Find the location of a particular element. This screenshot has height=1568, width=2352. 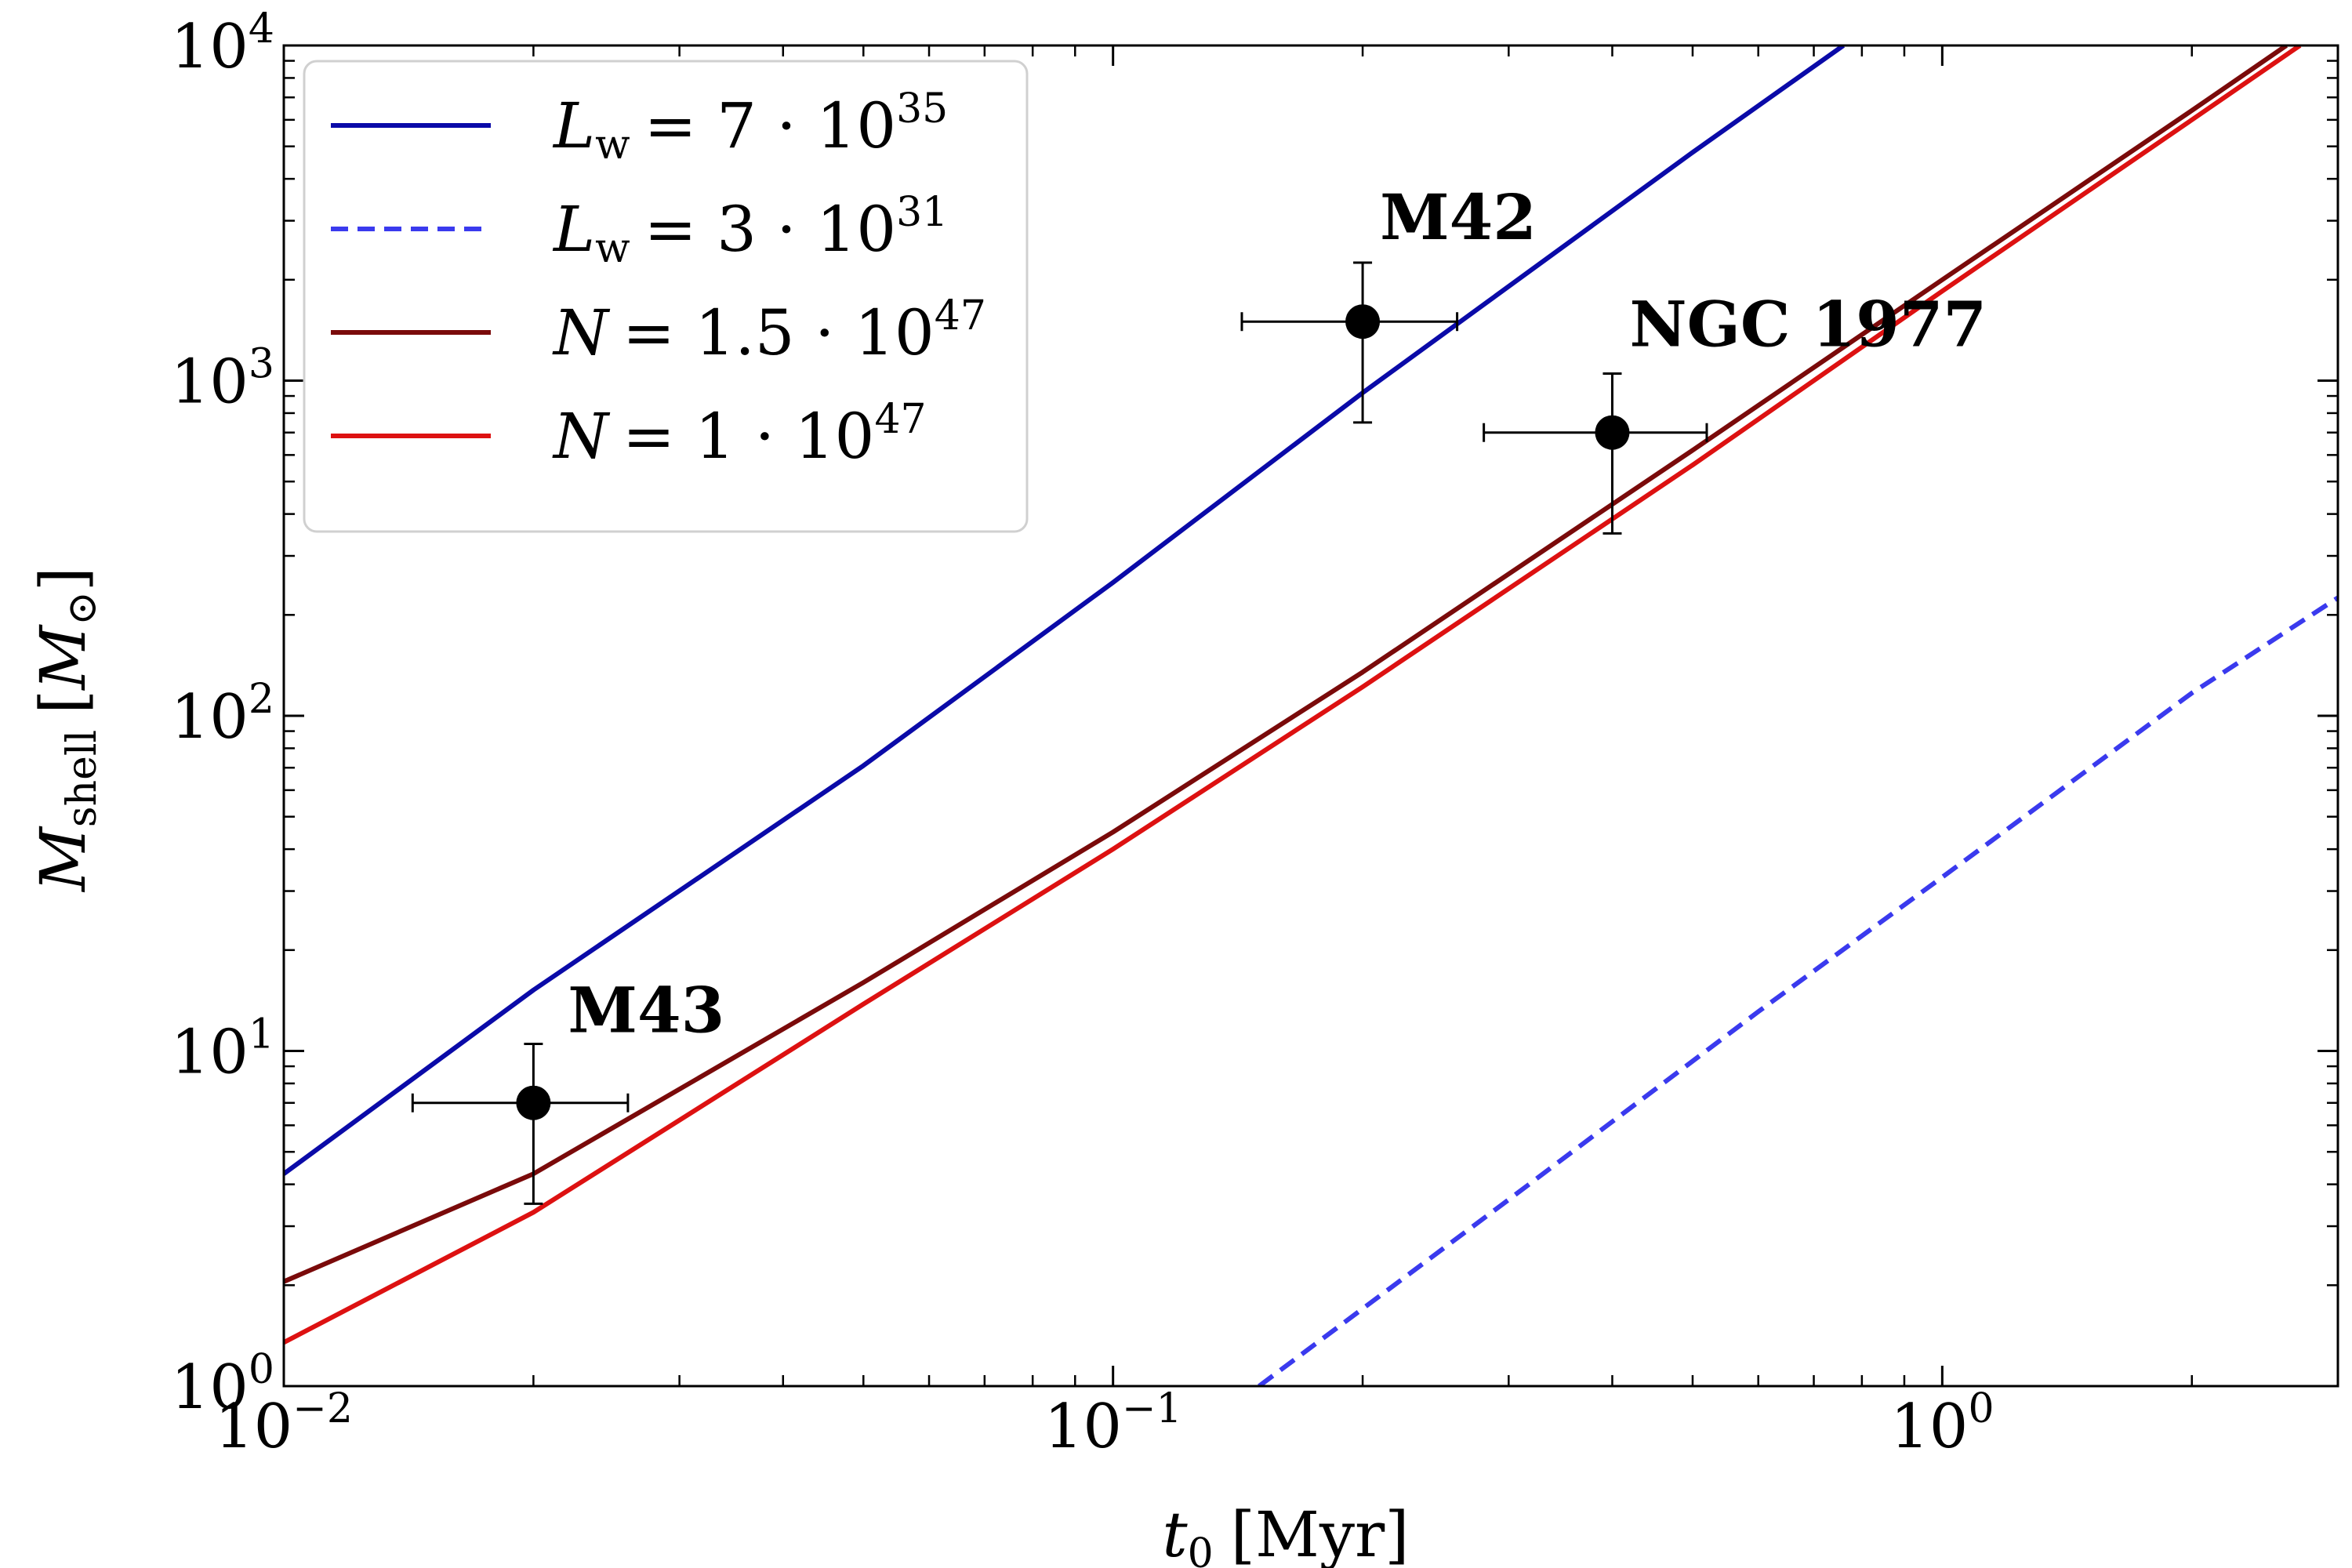

x-tick-label: 10⁻² is located at coordinates (284, 1423).